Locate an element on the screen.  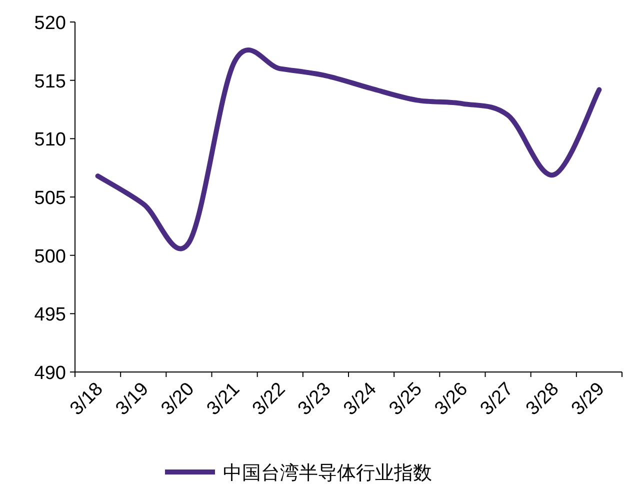
x-tick-label: 3/29 is located at coordinates (588, 399).